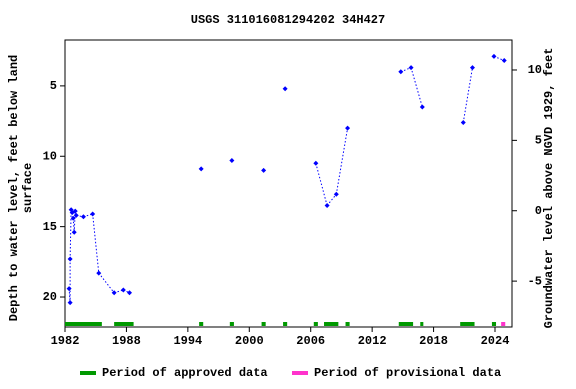  I want to click on legend-label: Period of approved data, so click(185, 373).